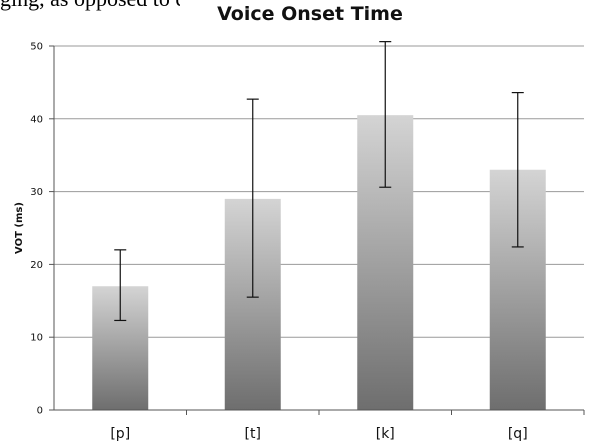  What do you see at coordinates (19, 228) in the screenshot?
I see `y-axis-label: VOT (ms)` at bounding box center [19, 228].